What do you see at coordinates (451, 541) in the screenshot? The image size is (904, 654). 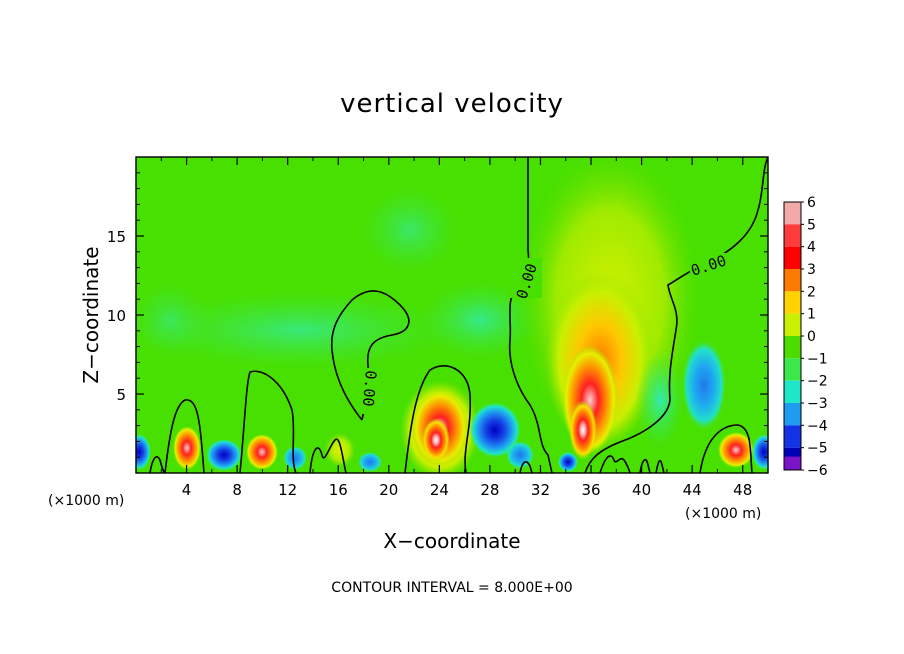 I see `x-axis-label: X−coordinate` at bounding box center [451, 541].